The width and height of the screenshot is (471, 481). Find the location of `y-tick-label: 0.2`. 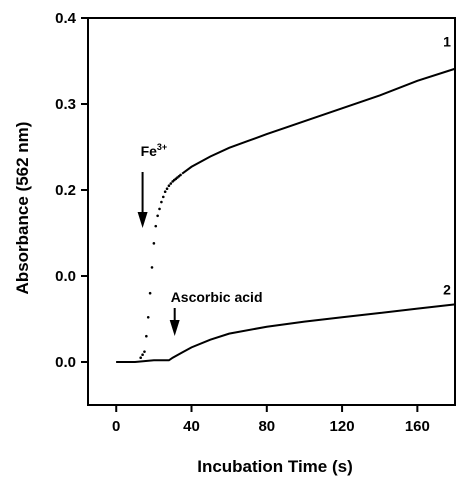

y-tick-label: 0.2 is located at coordinates (65, 190).